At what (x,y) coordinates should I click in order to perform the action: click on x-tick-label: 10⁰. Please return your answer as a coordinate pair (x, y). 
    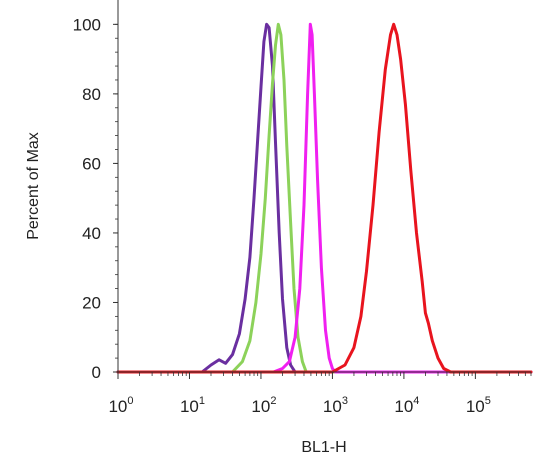
    Looking at the image, I should click on (120, 405).